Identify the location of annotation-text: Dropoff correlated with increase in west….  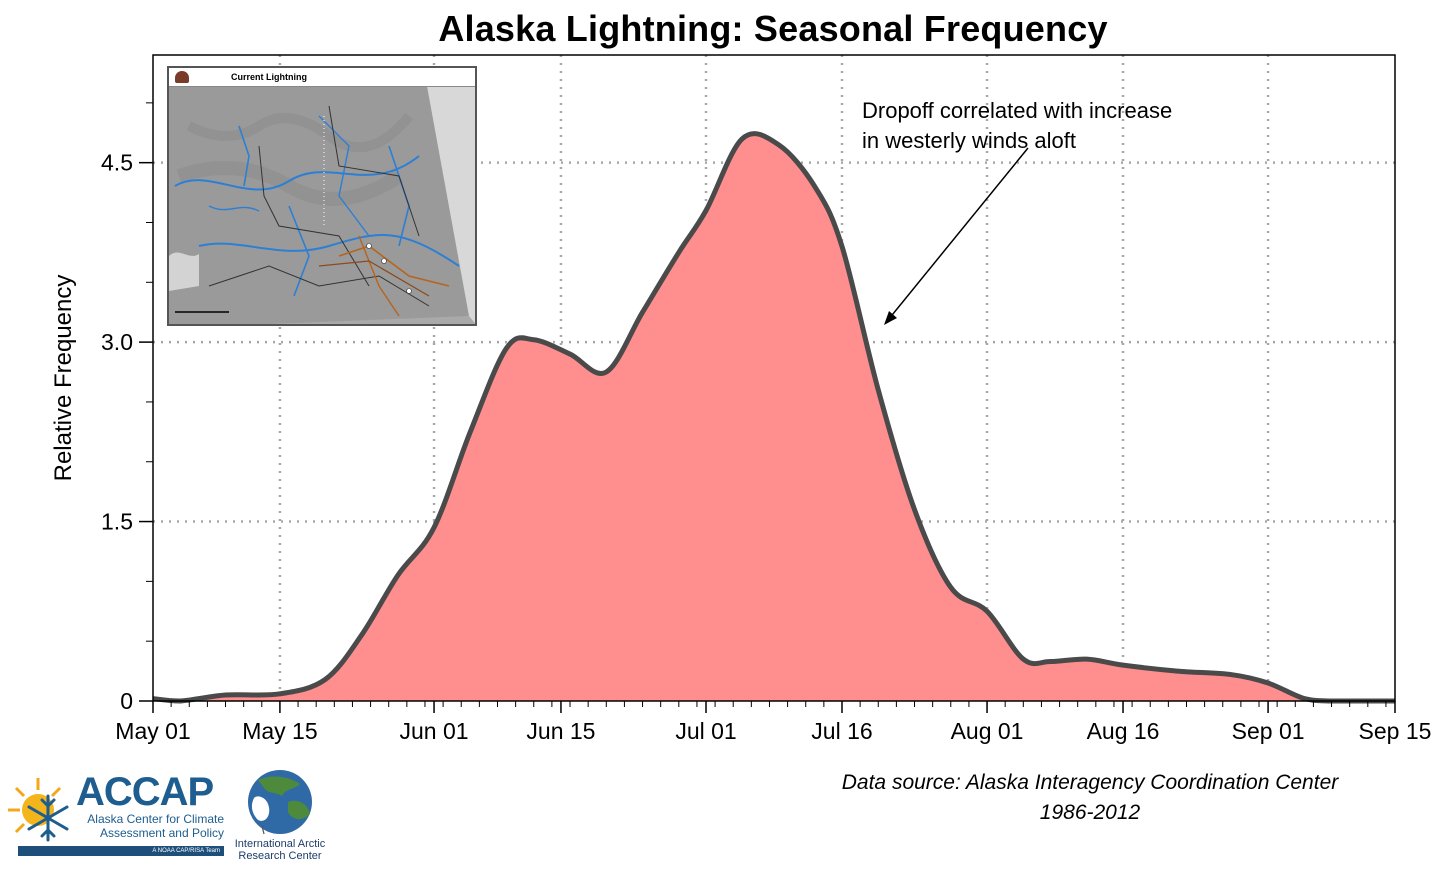
(1042, 126).